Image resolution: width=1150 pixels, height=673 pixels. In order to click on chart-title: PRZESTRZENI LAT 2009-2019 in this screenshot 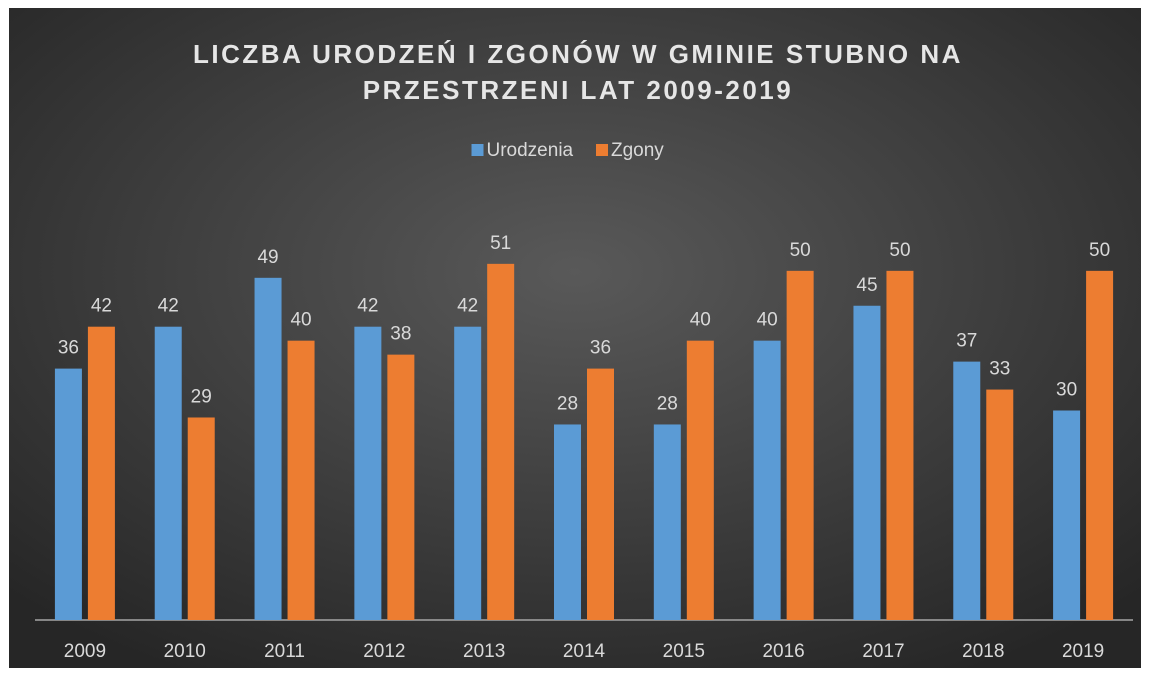, I will do `click(578, 90)`.